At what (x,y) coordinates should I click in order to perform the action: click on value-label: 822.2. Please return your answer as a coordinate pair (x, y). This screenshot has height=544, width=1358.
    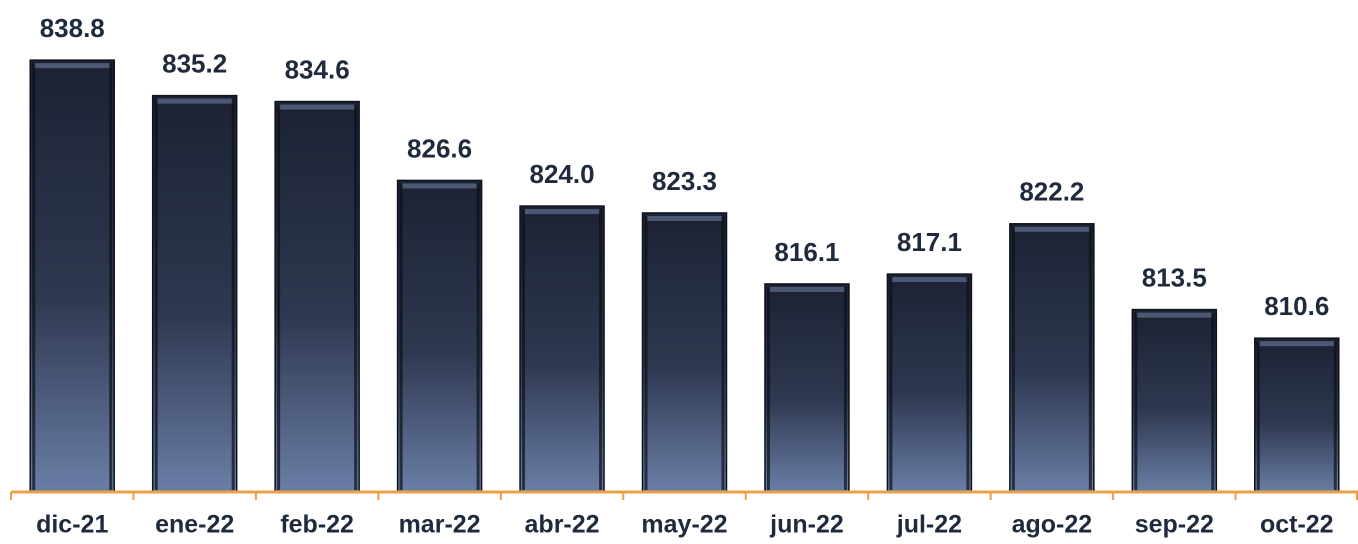
    Looking at the image, I should click on (1051, 192).